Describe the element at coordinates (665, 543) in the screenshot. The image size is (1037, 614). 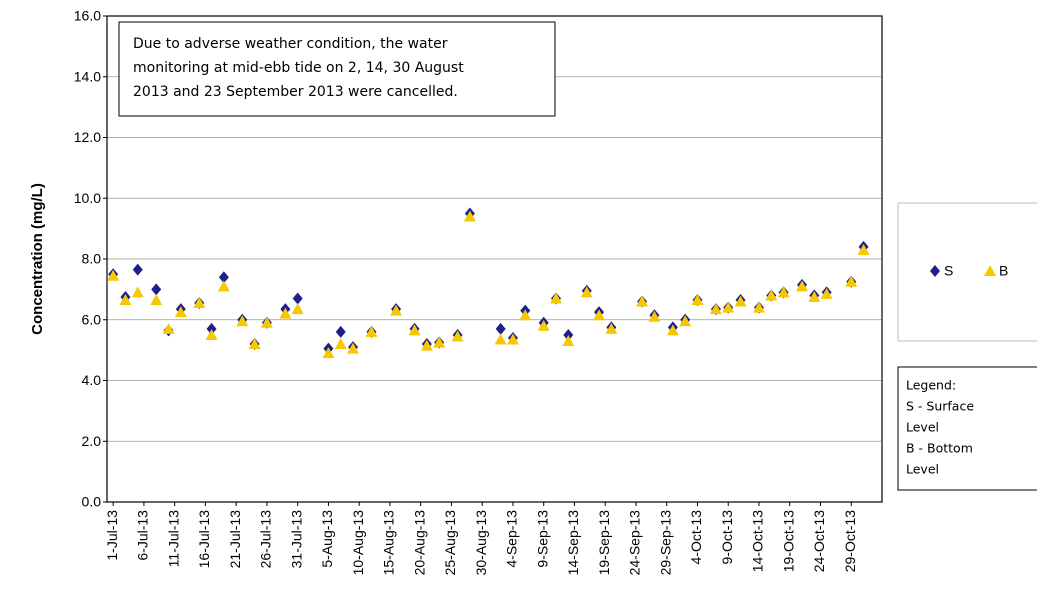
I see `x-tick-label: 29-Sep-13` at that location.